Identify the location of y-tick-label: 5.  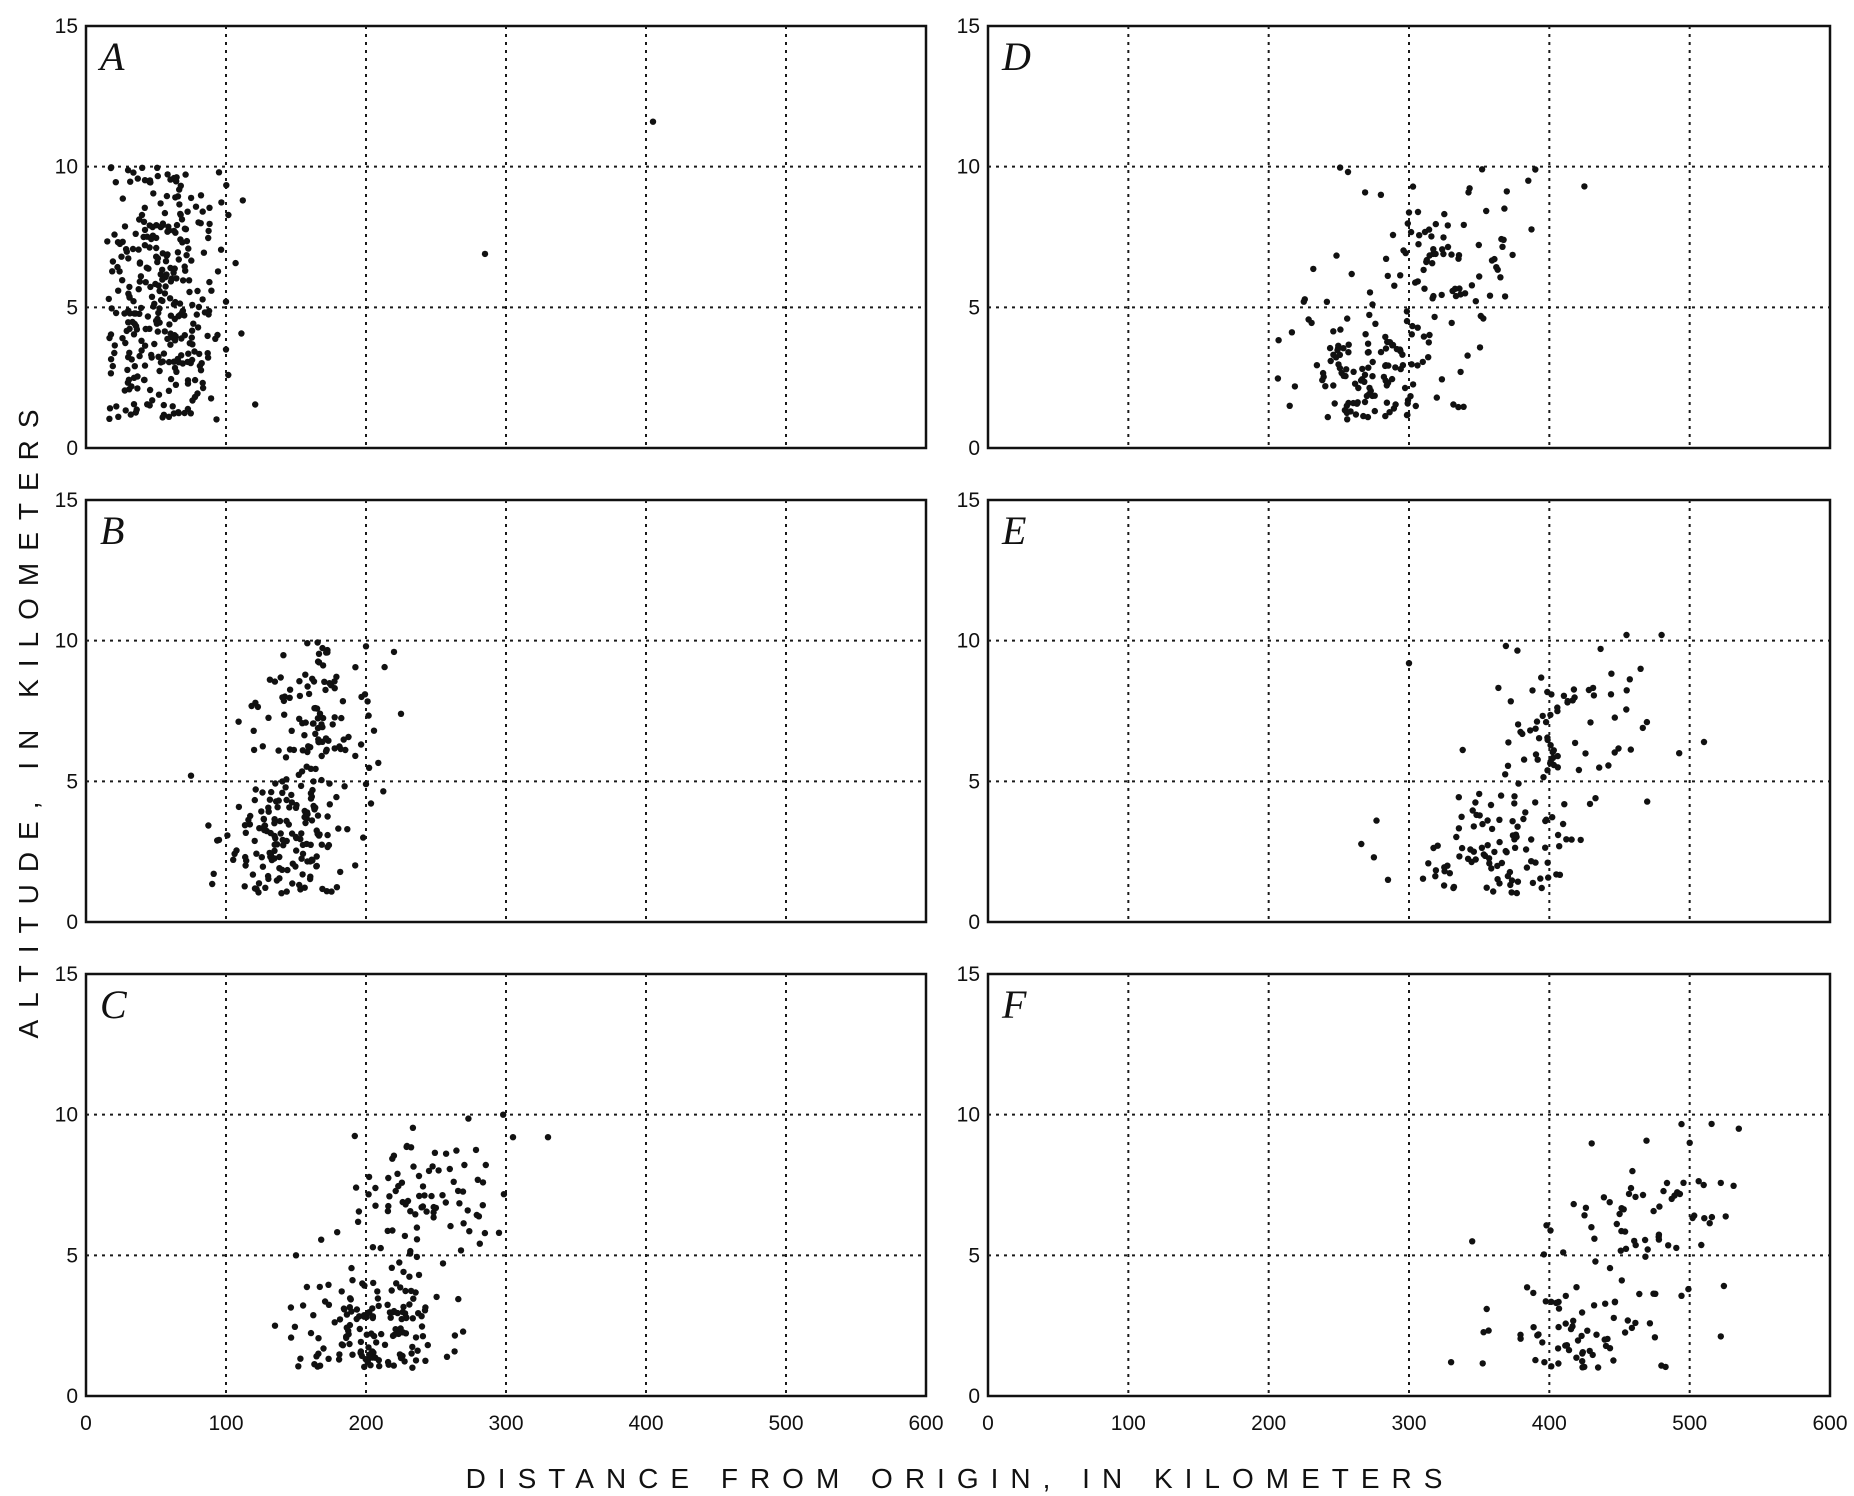
(974, 781).